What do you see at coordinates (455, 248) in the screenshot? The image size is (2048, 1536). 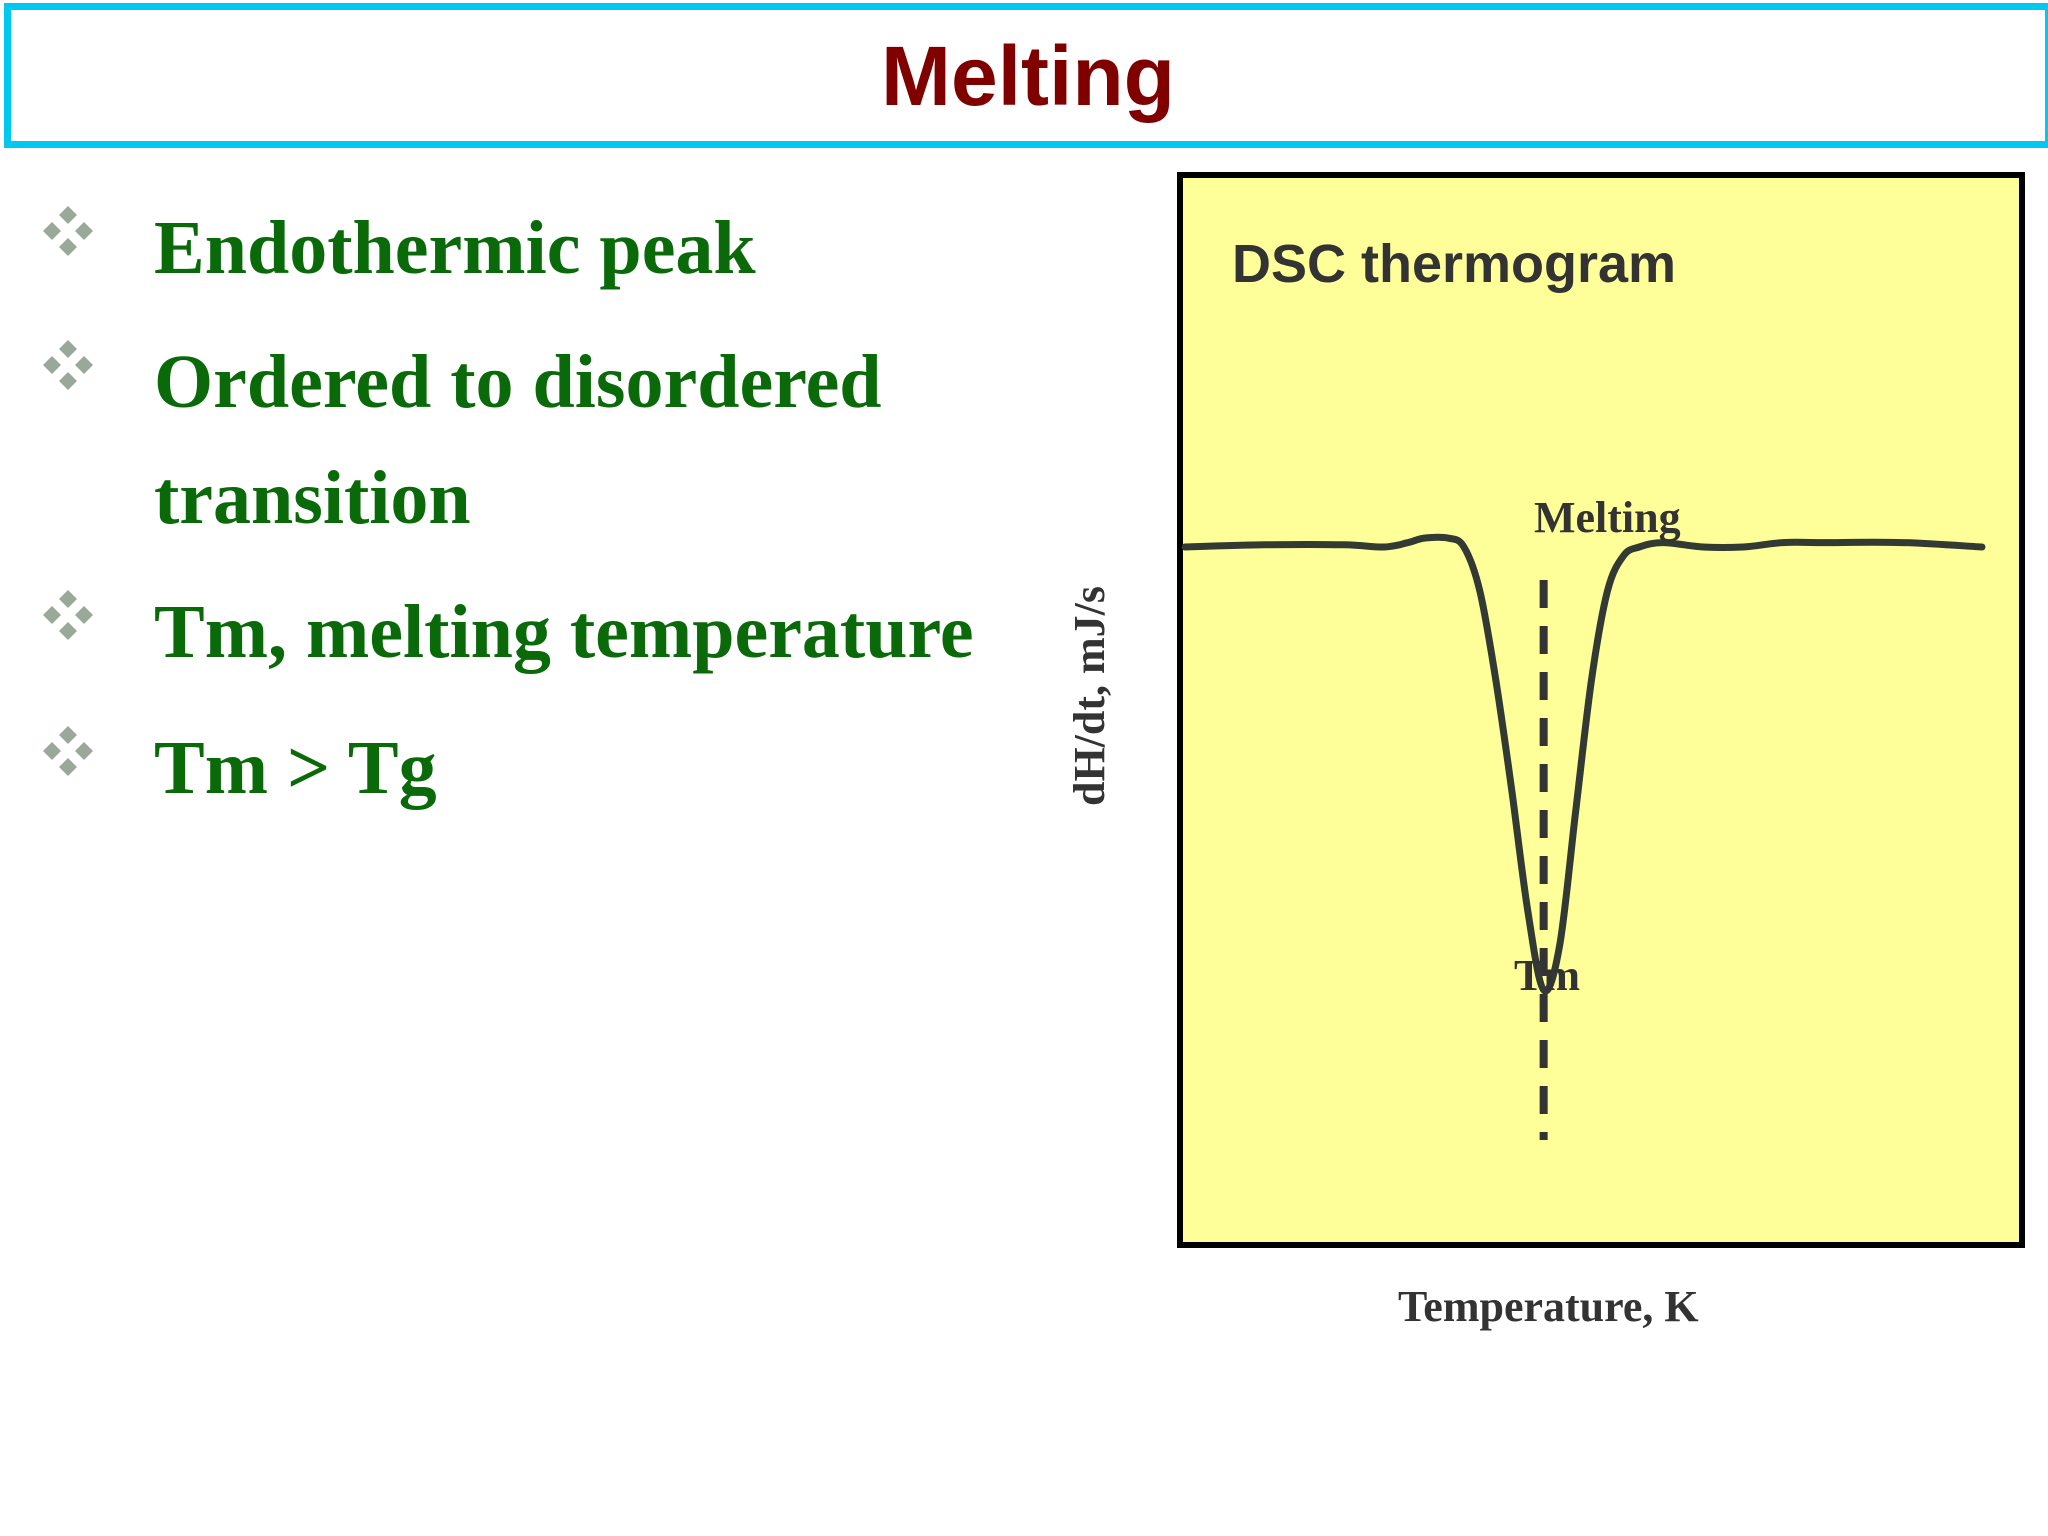 I see `bullet-text: Endothermic peak` at bounding box center [455, 248].